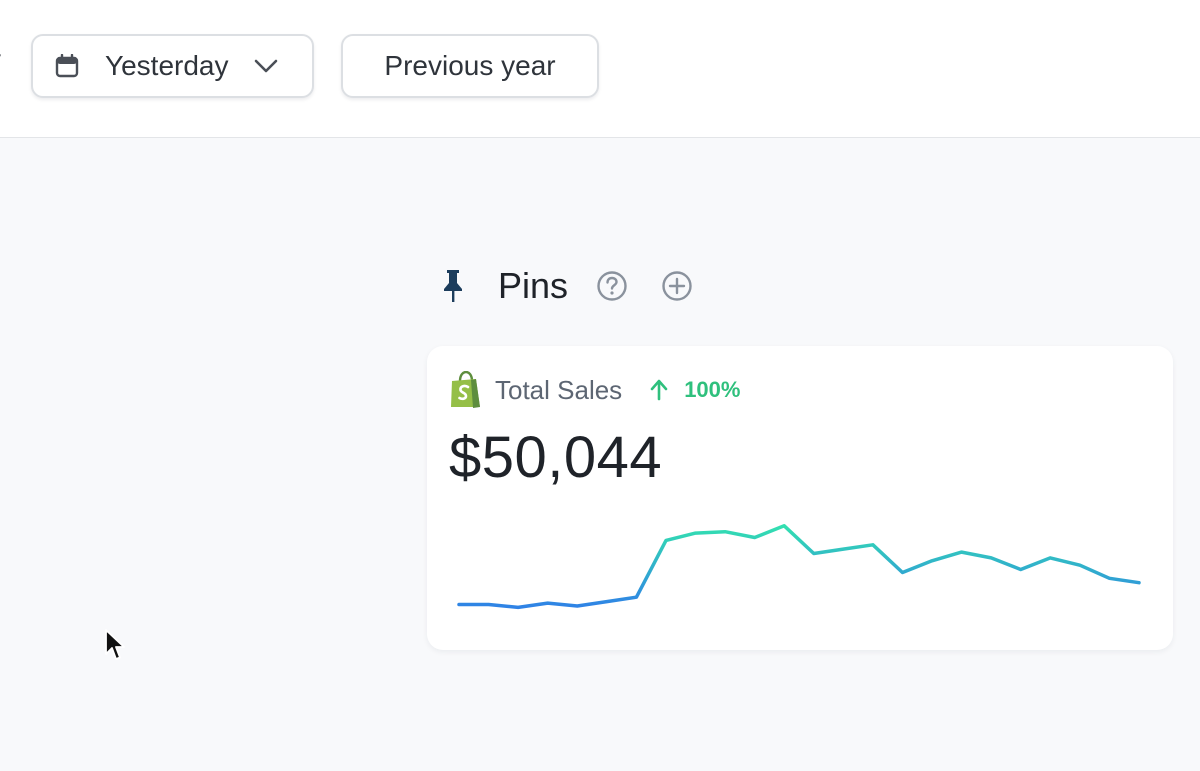  I want to click on compare-previous-year-button: Previous year, so click(470, 66).